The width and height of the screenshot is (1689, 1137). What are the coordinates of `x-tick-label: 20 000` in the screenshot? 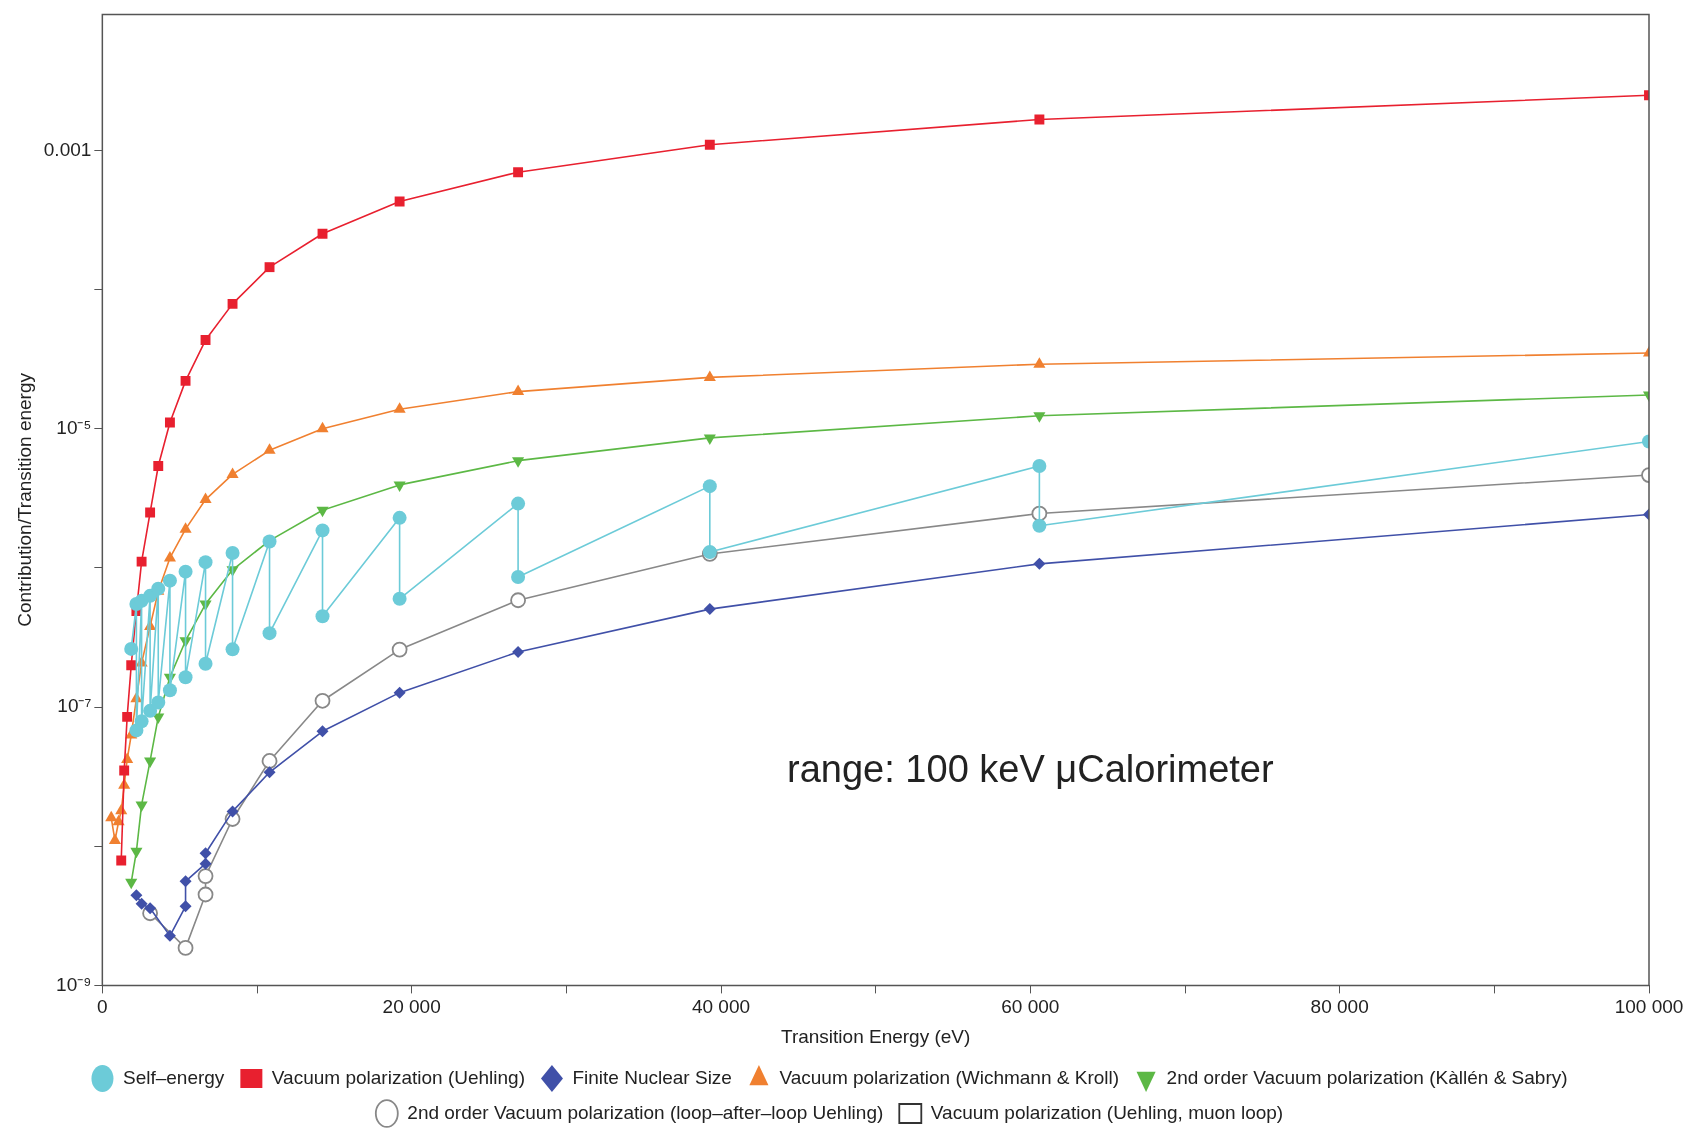 It's located at (411, 1007).